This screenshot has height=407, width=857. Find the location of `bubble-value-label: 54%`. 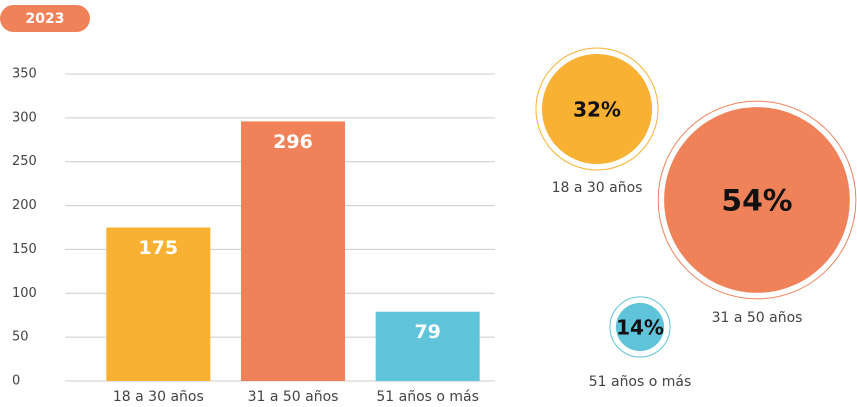

bubble-value-label: 54% is located at coordinates (756, 201).